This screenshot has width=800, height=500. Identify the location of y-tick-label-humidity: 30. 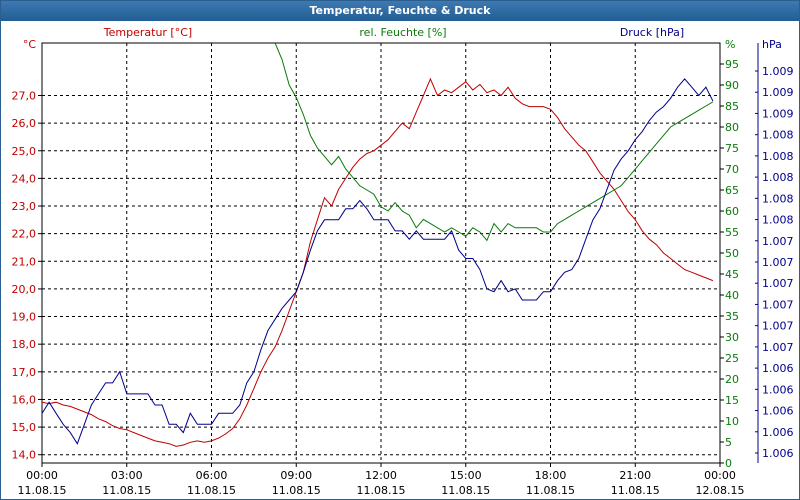
(732, 337).